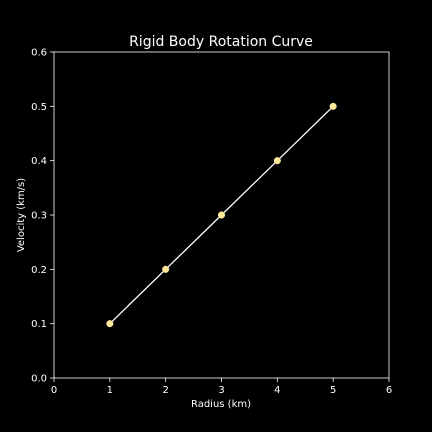 This screenshot has height=432, width=432. What do you see at coordinates (21, 215) in the screenshot?
I see `y-axis-label: Velocity (km/s)` at bounding box center [21, 215].